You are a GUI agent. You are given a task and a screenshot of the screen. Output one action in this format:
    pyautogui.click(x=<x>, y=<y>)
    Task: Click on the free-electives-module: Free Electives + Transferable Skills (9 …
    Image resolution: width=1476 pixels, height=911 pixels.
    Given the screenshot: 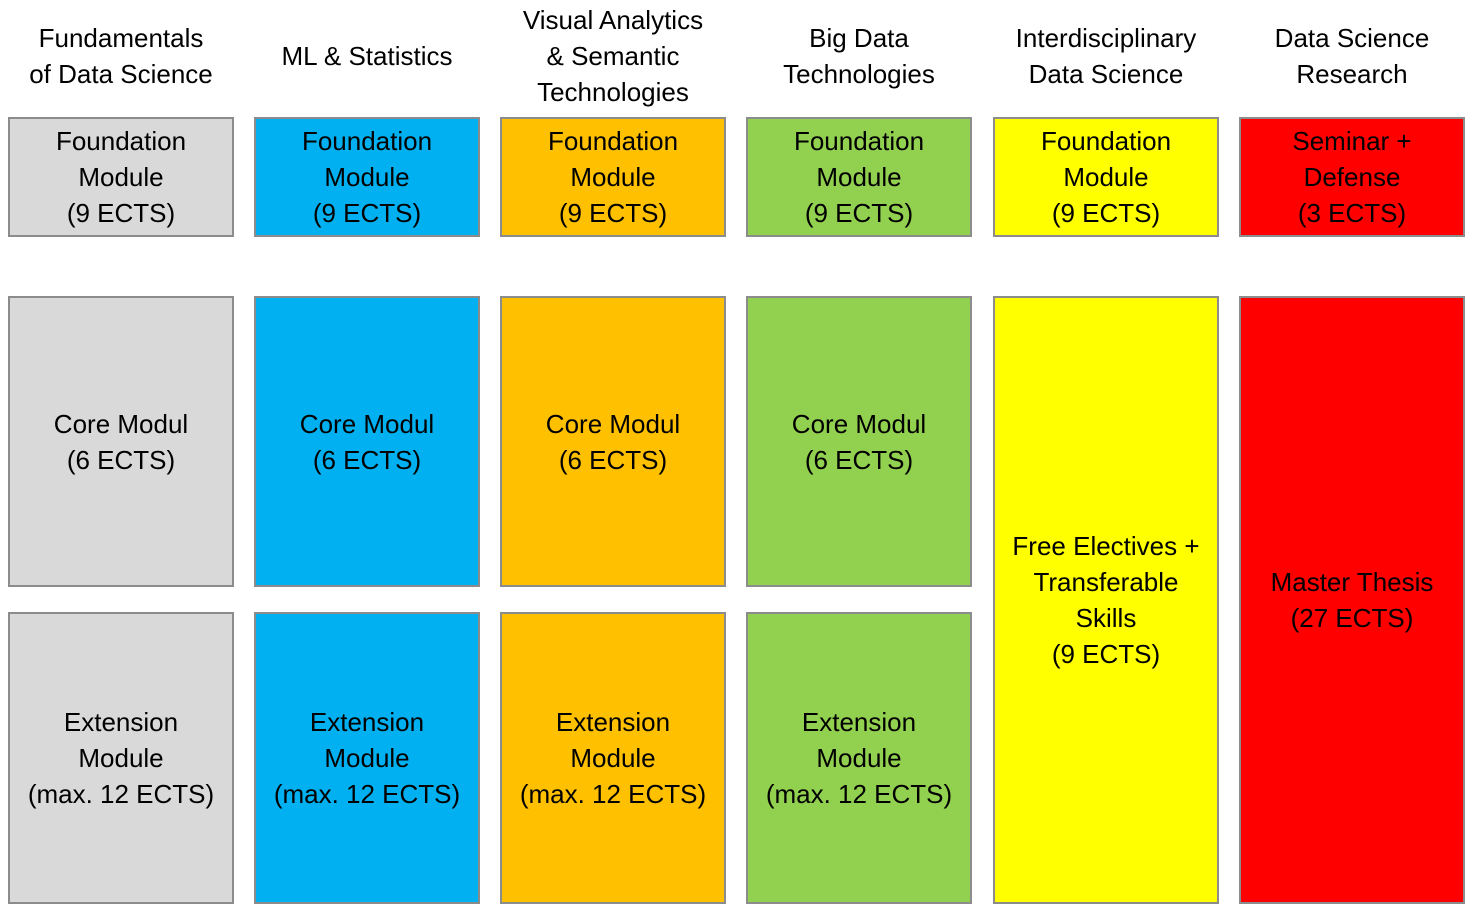 What is the action you would take?
    pyautogui.click(x=1106, y=600)
    